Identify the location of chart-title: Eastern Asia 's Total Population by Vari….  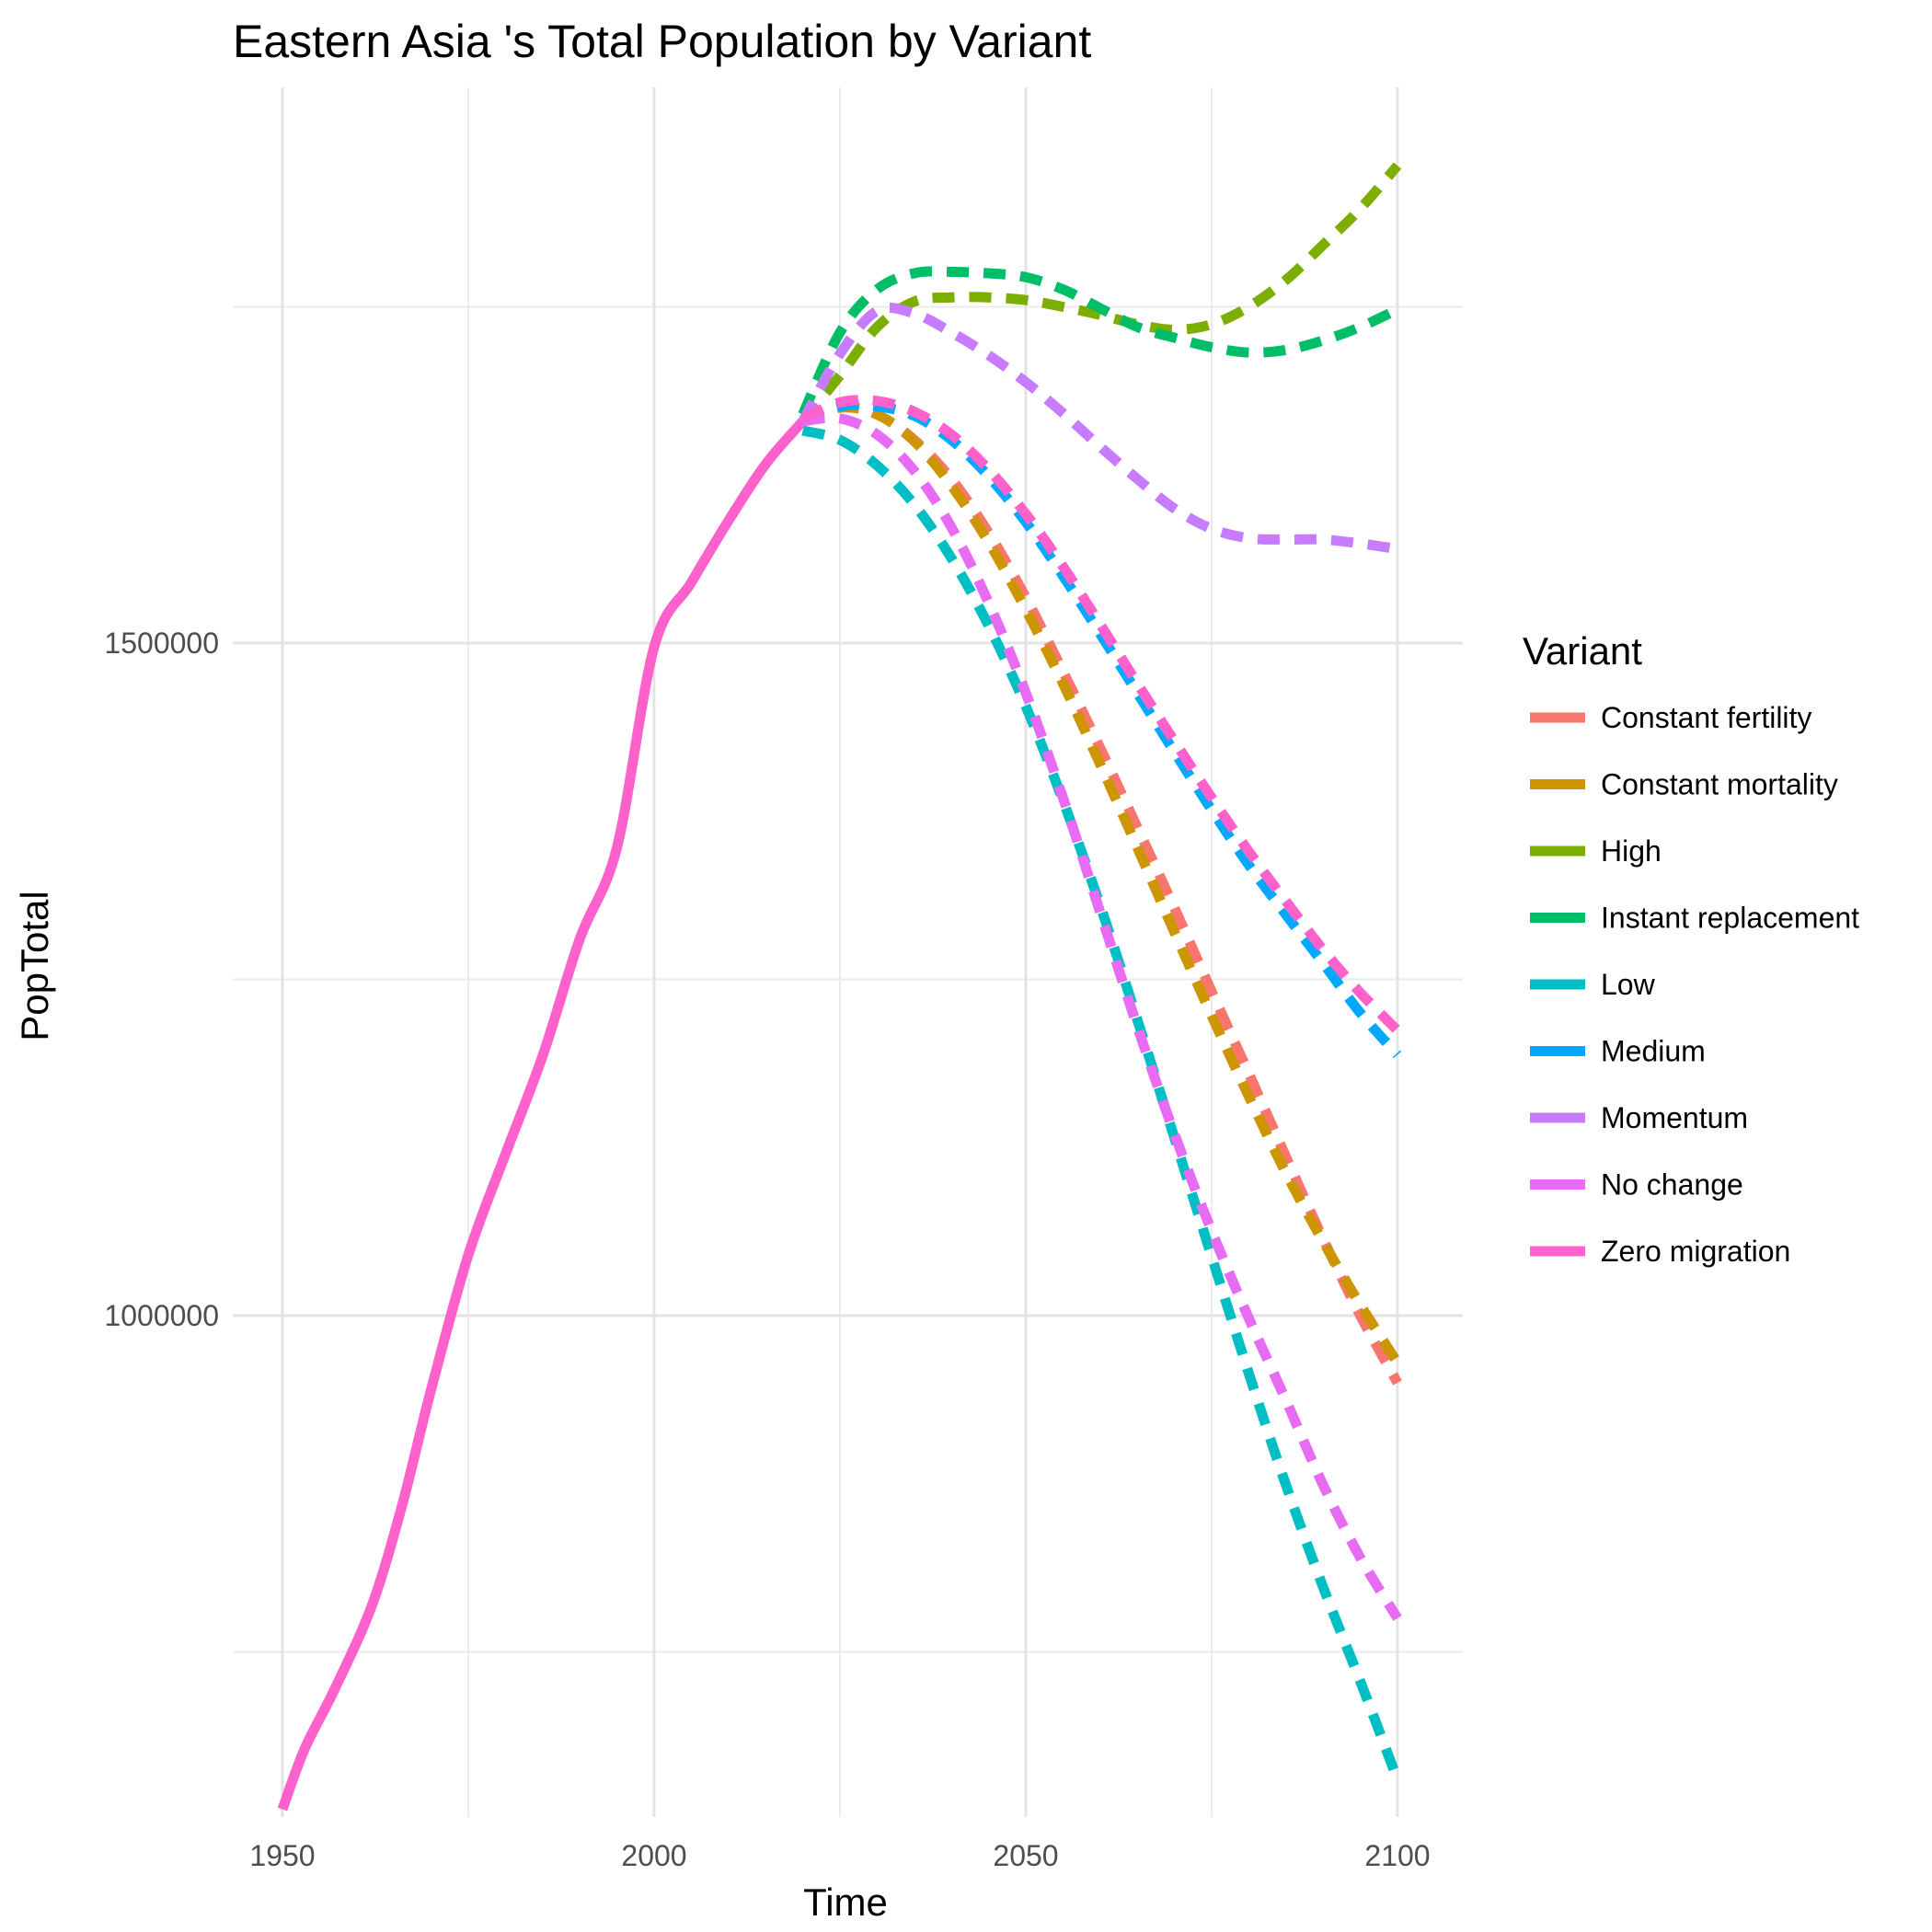
(662, 41).